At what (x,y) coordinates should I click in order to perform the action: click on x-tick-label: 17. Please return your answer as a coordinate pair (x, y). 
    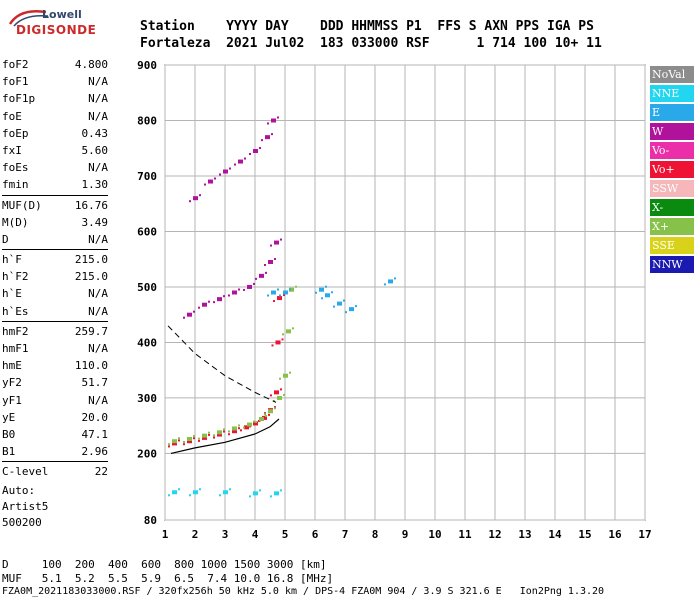
    Looking at the image, I should click on (644, 534).